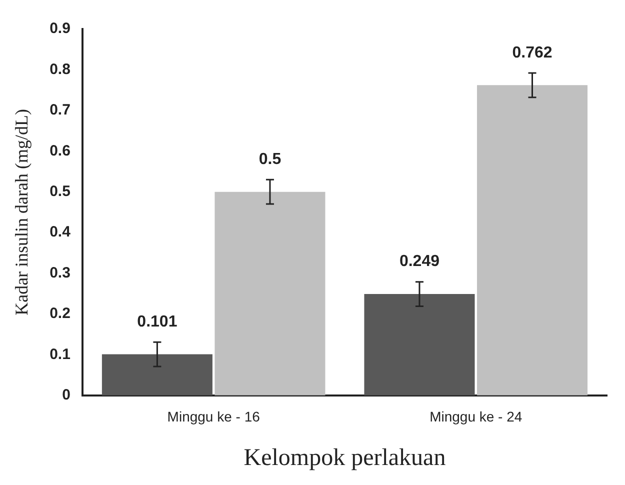 This screenshot has height=485, width=625. I want to click on x-tick-label: Minggu ke - 16, so click(213, 416).